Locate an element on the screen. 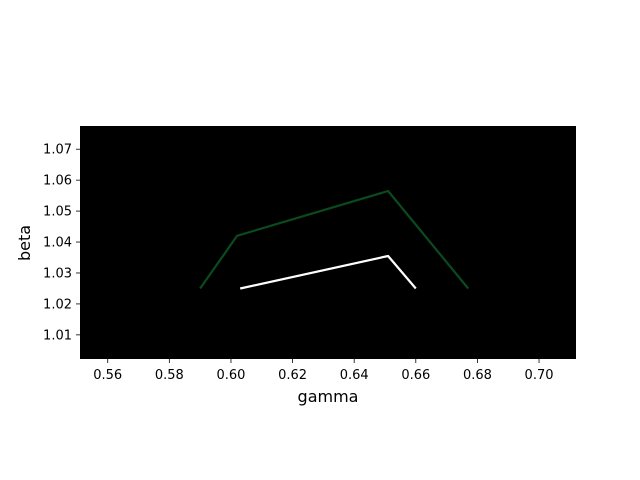 Image resolution: width=640 pixels, height=480 pixels. series-layer is located at coordinates (334, 239).